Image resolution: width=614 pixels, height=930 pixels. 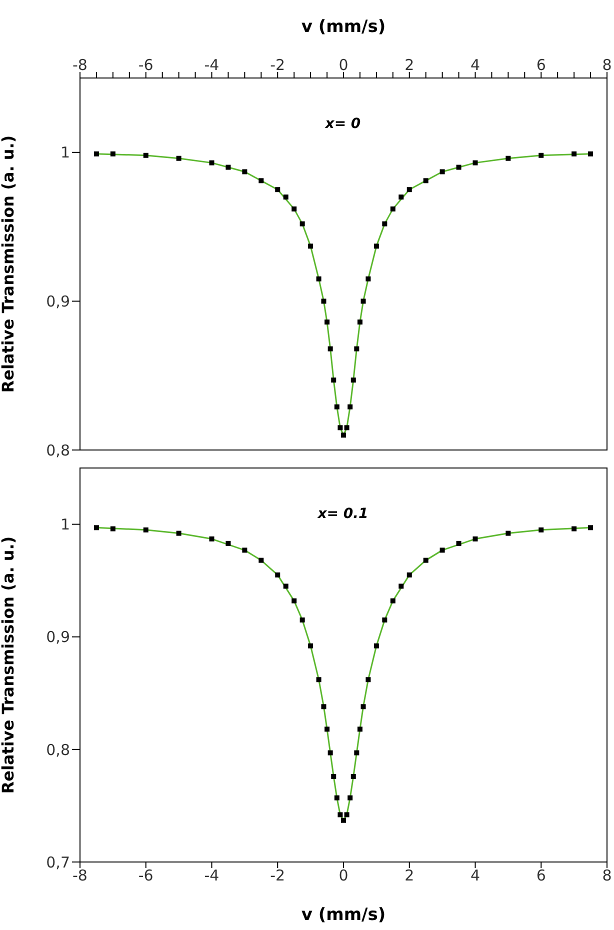 What do you see at coordinates (212, 65) in the screenshot?
I see `x-tick-label: -4` at bounding box center [212, 65].